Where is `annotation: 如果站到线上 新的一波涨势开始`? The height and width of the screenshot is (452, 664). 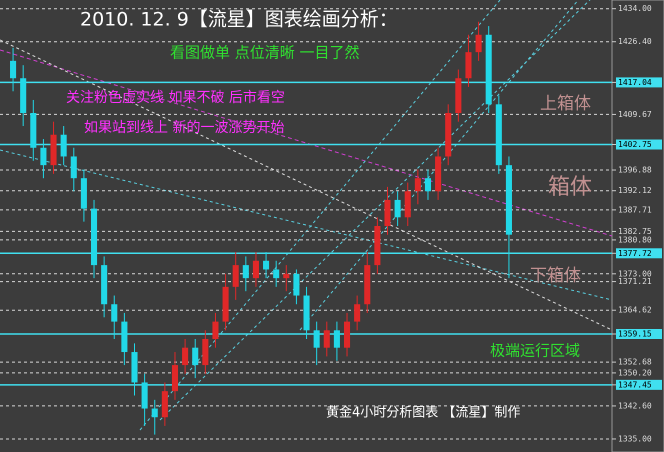
annotation: 如果站到线上 新的一波涨势开始 is located at coordinates (184, 128).